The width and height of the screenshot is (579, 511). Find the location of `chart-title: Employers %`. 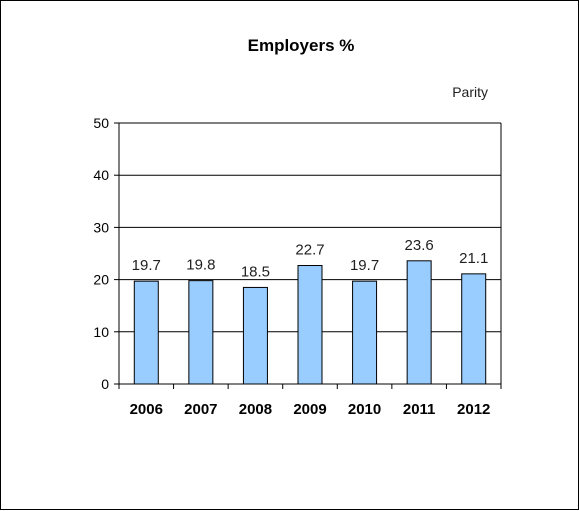

chart-title: Employers % is located at coordinates (301, 45).